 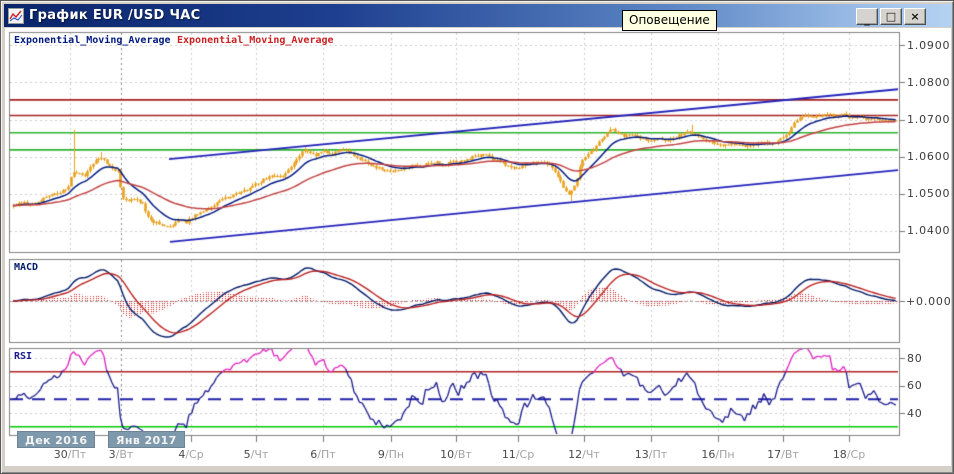 I want to click on alert-tooltip: Оповещение, so click(x=669, y=20).